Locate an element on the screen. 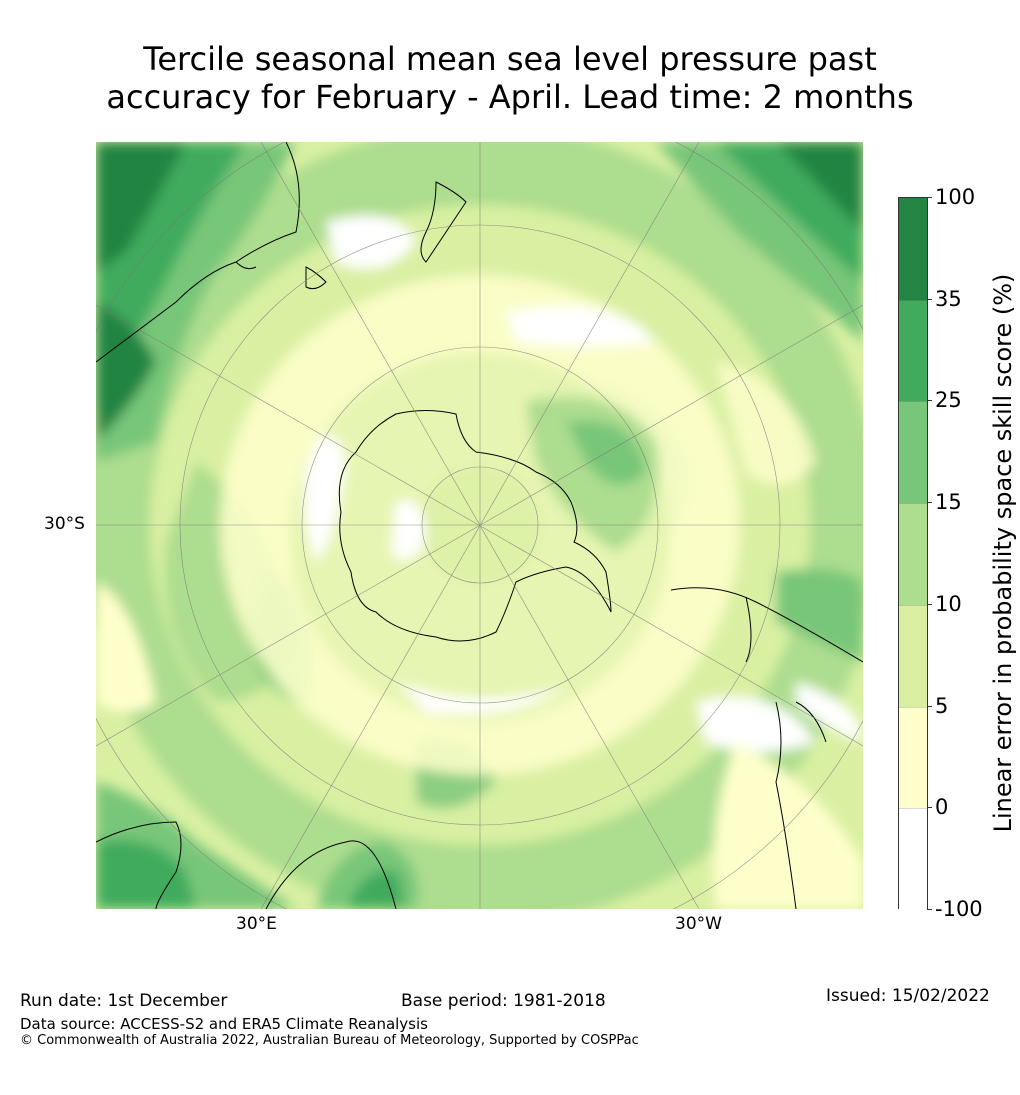 The width and height of the screenshot is (1020, 1095). colorbar-tick-label: 35 is located at coordinates (944, 298).